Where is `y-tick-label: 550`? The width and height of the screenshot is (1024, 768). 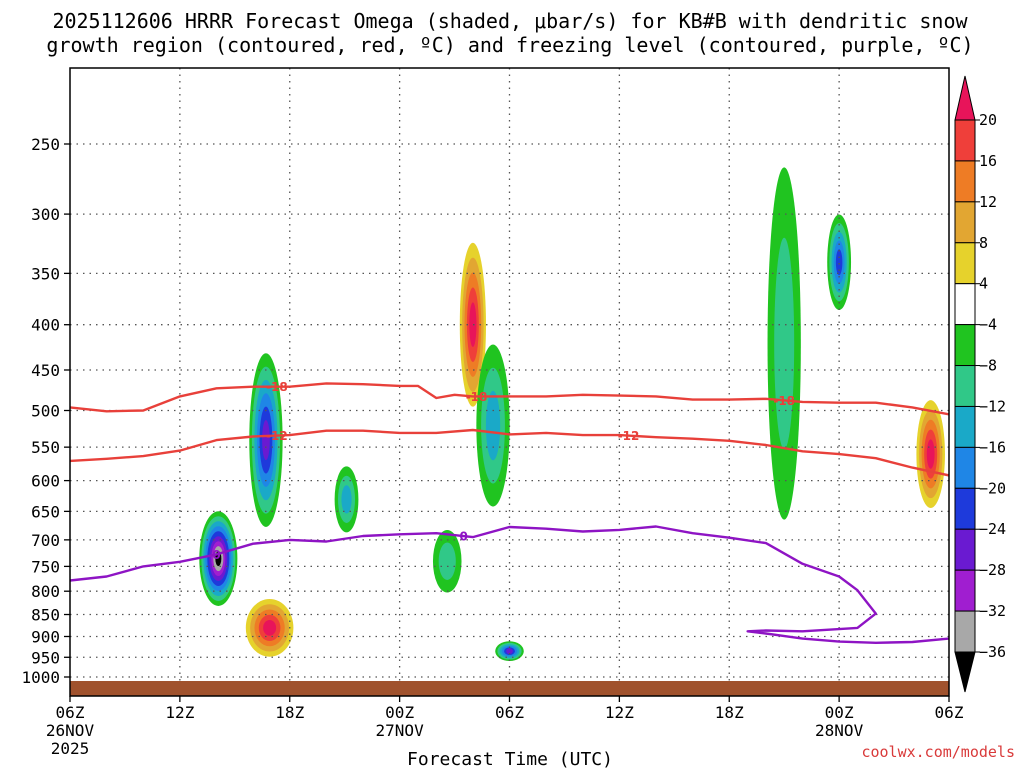 y-tick-label: 550 is located at coordinates (45, 447).